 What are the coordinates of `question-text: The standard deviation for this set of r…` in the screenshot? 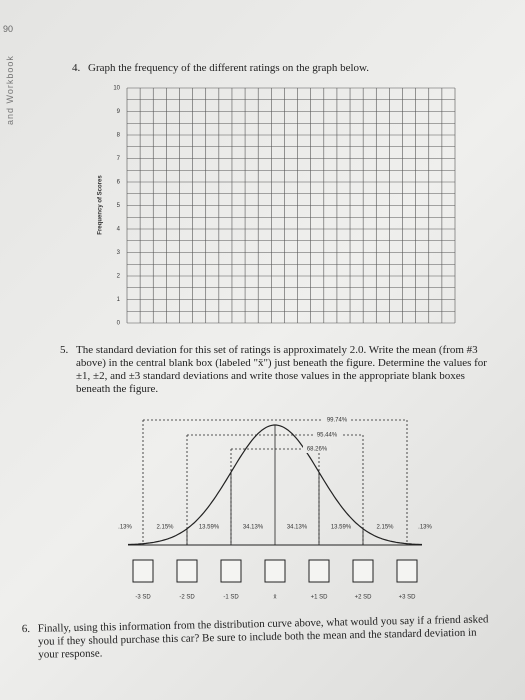 It's located at (281, 369).